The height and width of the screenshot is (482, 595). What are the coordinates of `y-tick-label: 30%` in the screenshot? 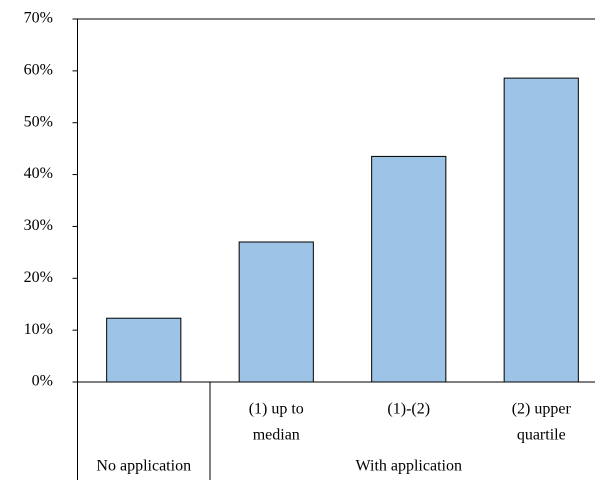 It's located at (38, 225).